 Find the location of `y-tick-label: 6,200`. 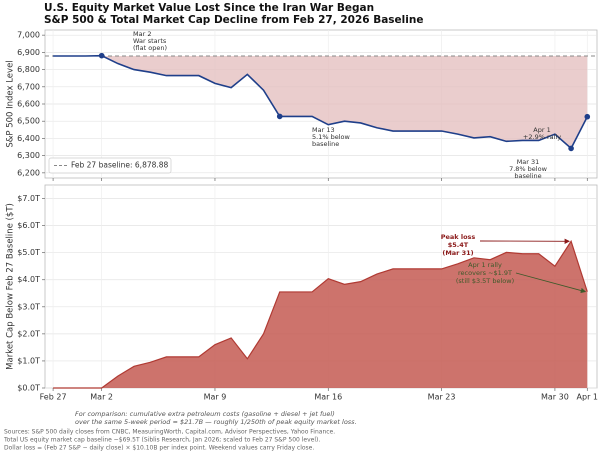

y-tick-label: 6,200 is located at coordinates (28, 172).